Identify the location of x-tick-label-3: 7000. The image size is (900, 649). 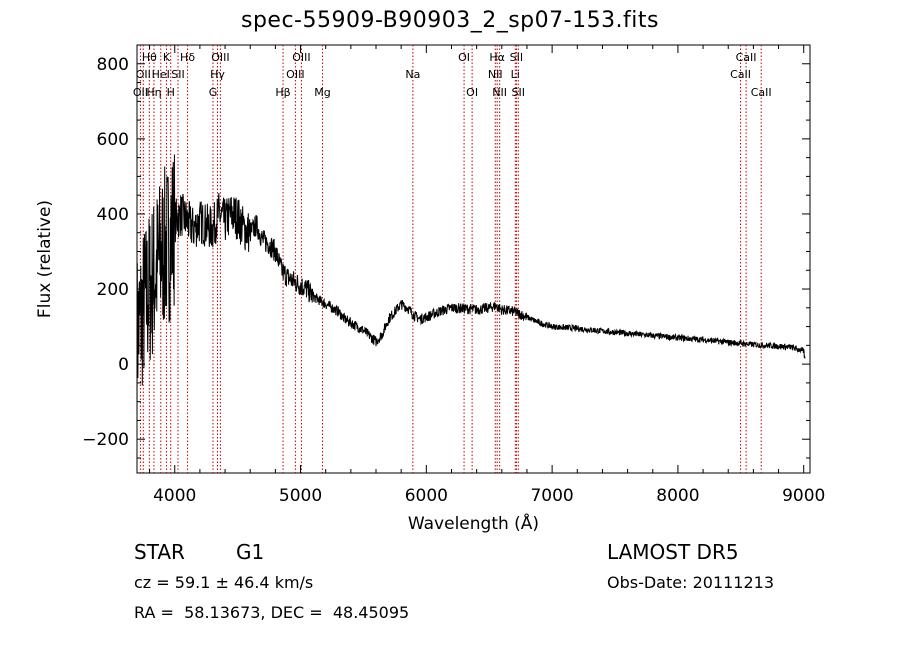
(551, 496).